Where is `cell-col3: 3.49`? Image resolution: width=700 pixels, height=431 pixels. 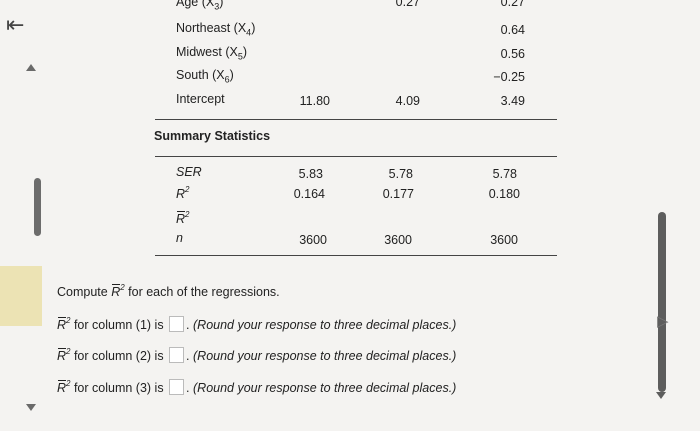
cell-col3: 3.49 is located at coordinates (512, 101).